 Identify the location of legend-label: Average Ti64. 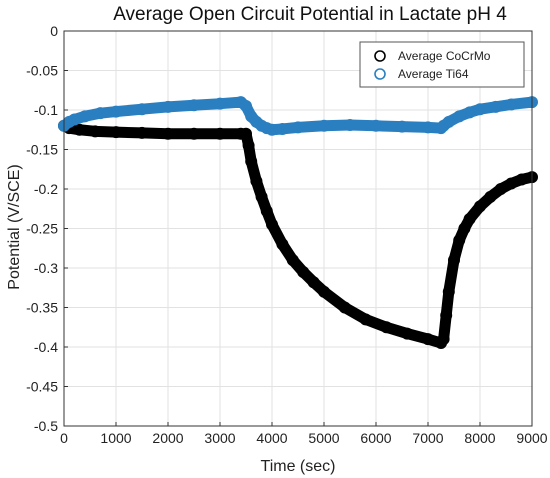
(433, 74).